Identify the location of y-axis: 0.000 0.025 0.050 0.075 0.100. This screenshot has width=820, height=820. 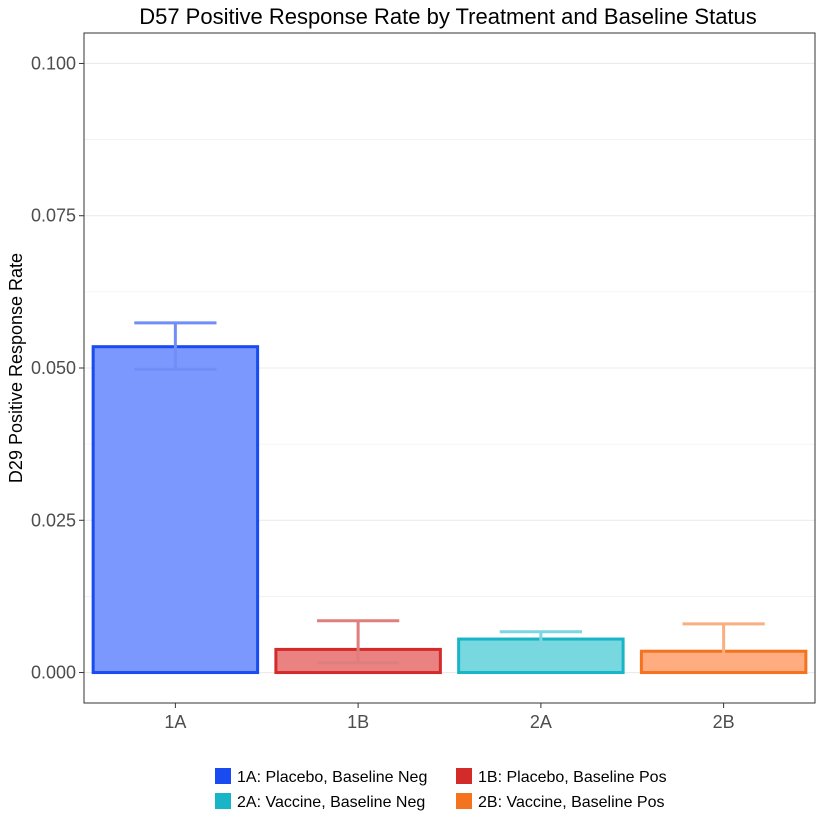
(57, 368).